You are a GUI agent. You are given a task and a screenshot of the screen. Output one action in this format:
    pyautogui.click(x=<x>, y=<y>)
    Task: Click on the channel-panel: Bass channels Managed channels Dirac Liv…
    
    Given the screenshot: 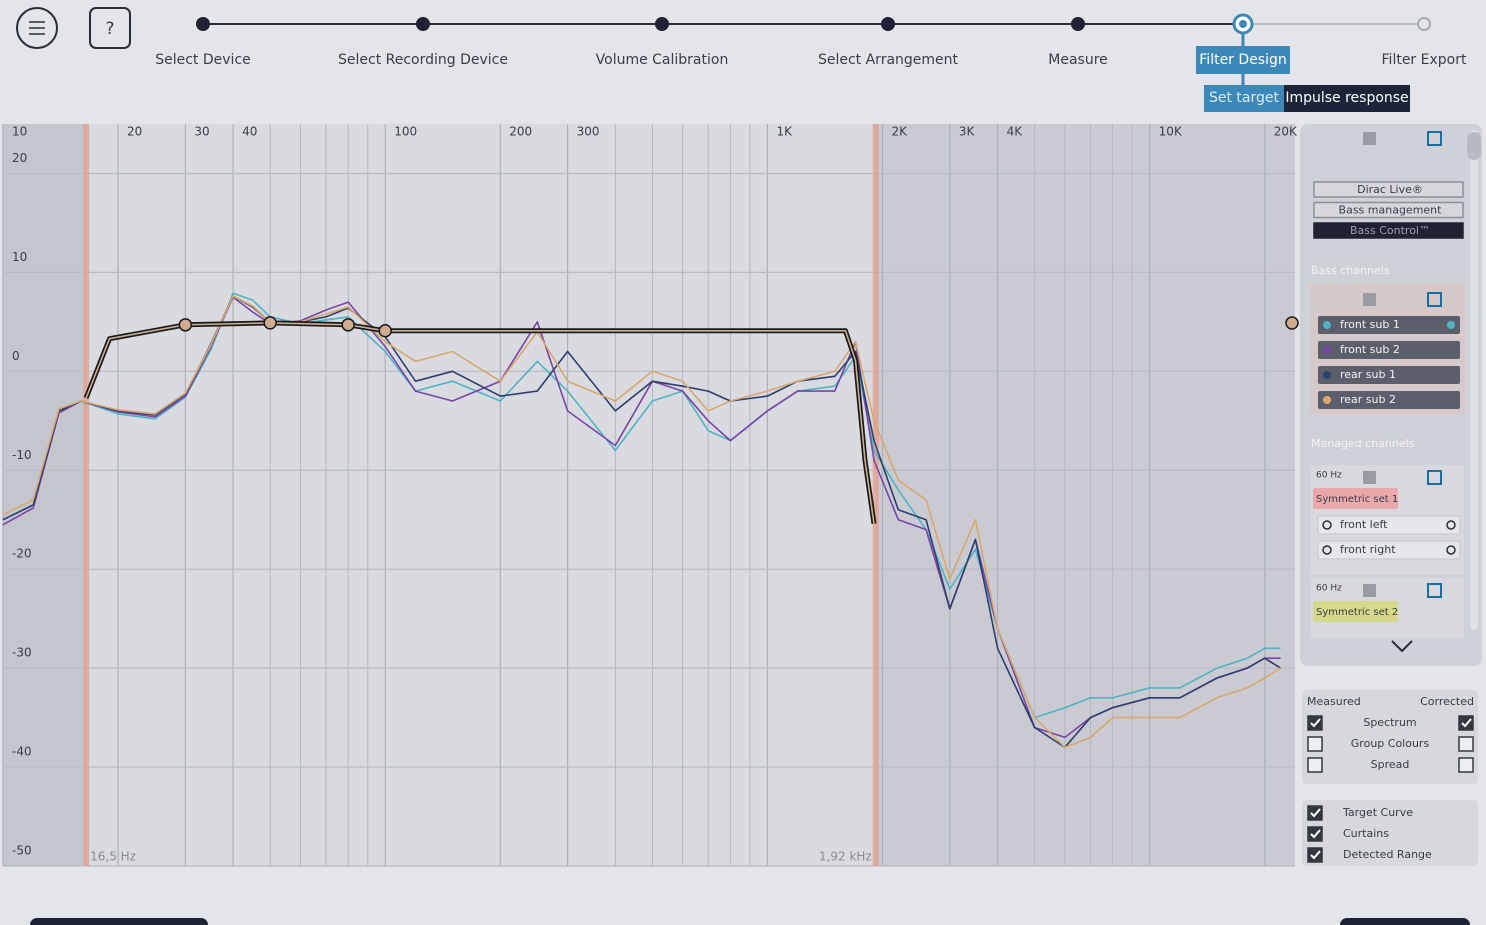 What is the action you would take?
    pyautogui.click(x=1391, y=395)
    